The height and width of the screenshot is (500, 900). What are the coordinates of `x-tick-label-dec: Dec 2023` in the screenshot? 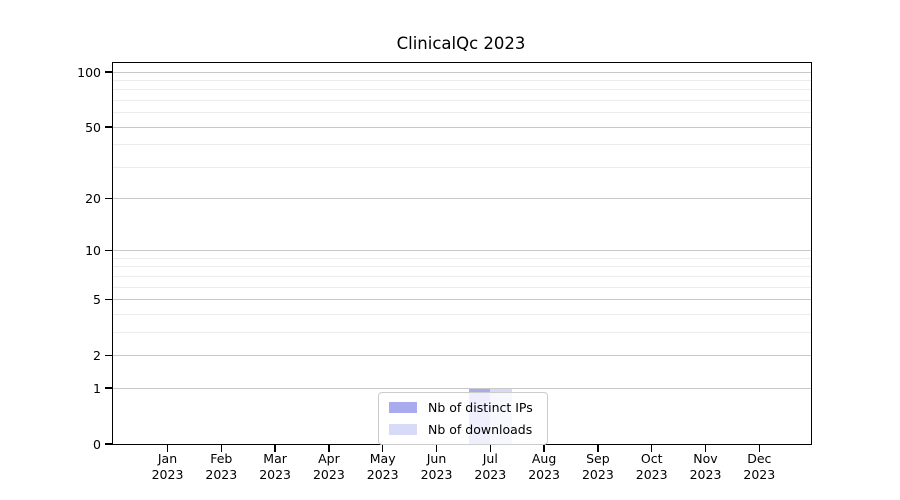 It's located at (759, 466).